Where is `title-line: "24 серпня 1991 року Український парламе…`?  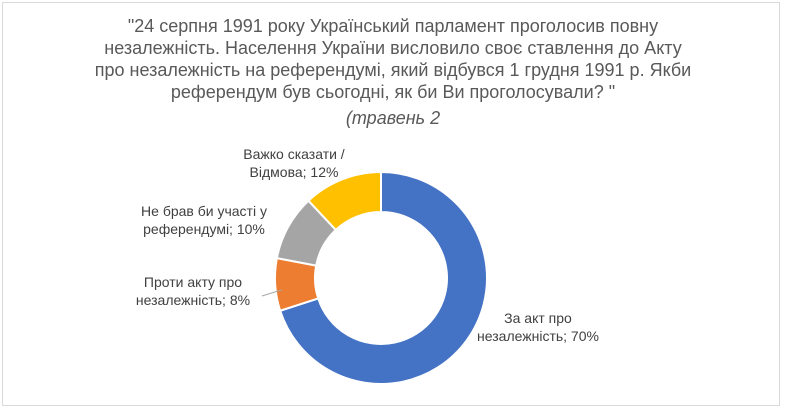 title-line: "24 серпня 1991 року Український парламе… is located at coordinates (393, 26).